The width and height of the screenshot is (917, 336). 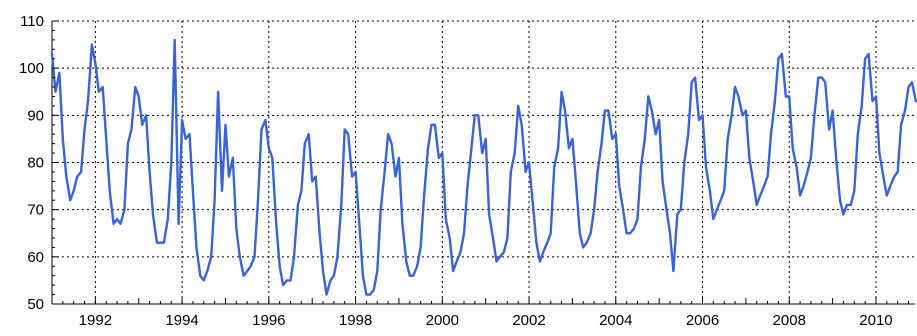 I want to click on y-tick-label: 100, so click(x=31, y=68).